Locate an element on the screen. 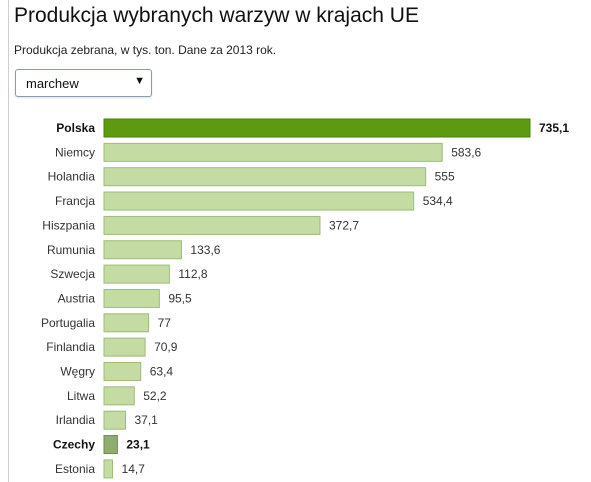 This screenshot has width=591, height=482. bar-wegry is located at coordinates (122, 371).